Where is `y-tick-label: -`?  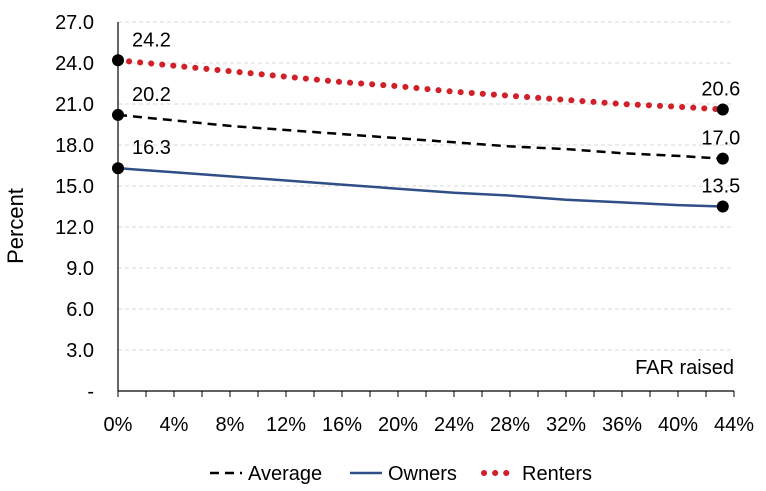 y-tick-label: - is located at coordinates (90, 392).